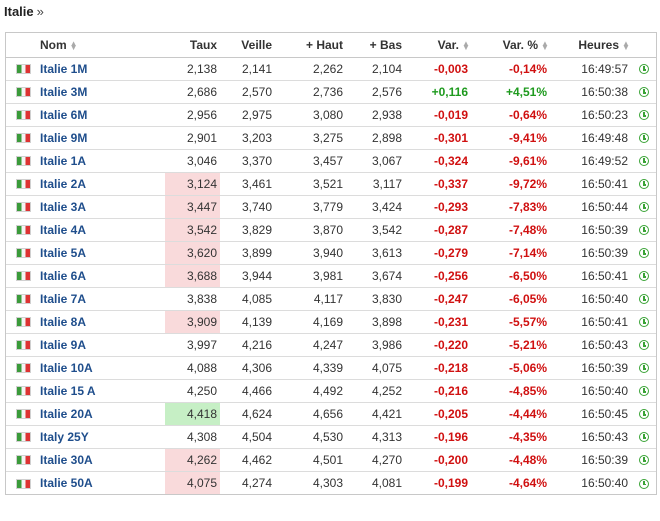 This screenshot has width=660, height=521. Describe the element at coordinates (248, 183) in the screenshot. I see `veille-value: 3,461` at that location.